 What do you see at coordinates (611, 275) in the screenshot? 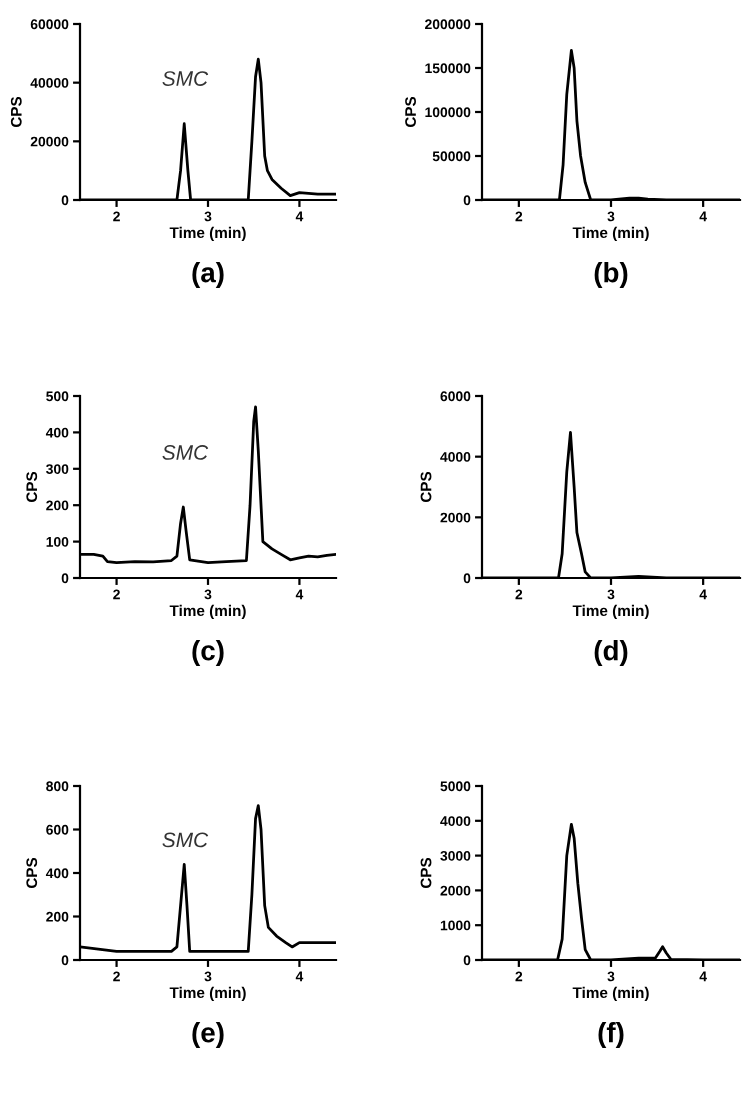
I see `text: (b)` at bounding box center [611, 275].